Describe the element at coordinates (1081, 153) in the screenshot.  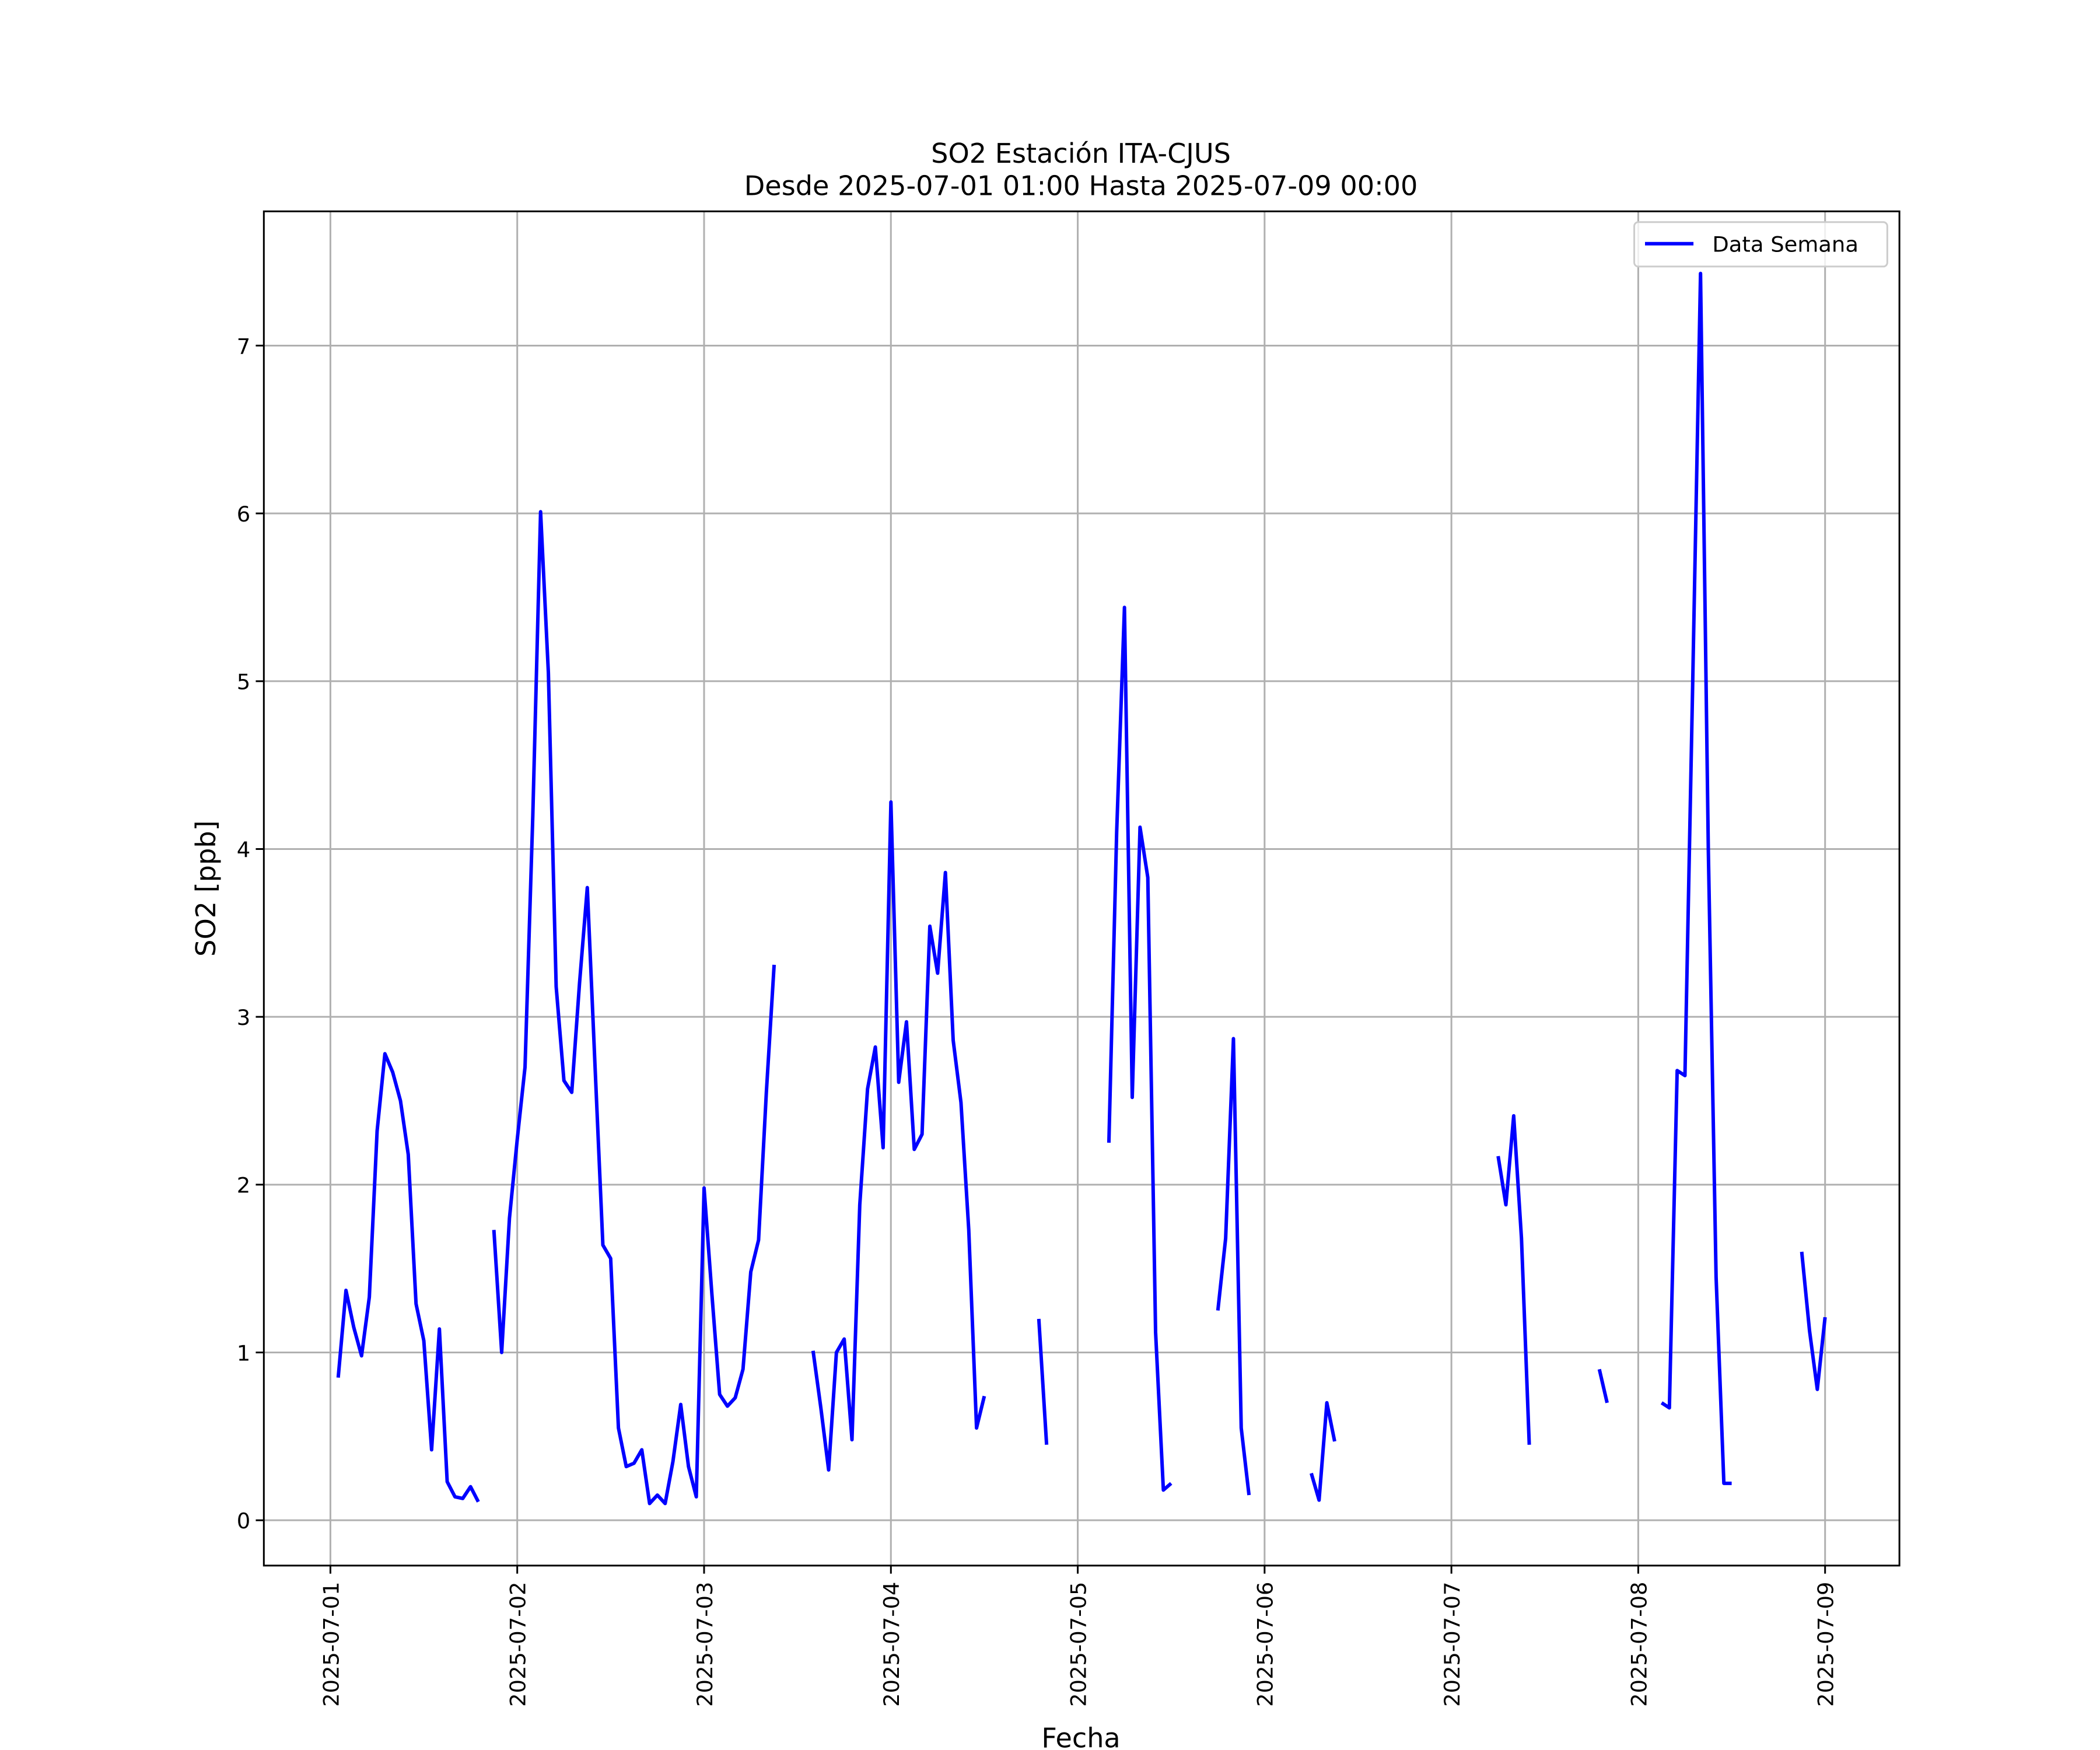
I see `chart-title: SO2 Estación ITA-CJUS` at that location.